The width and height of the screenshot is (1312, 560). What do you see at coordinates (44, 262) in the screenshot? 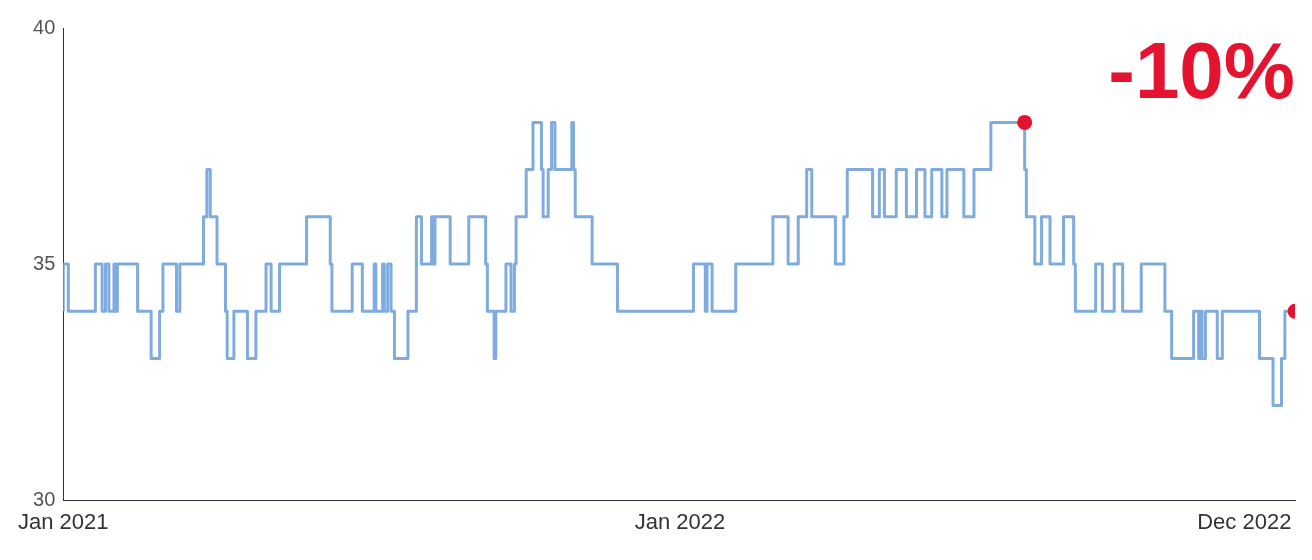
I see `y-tick-label: 35` at bounding box center [44, 262].